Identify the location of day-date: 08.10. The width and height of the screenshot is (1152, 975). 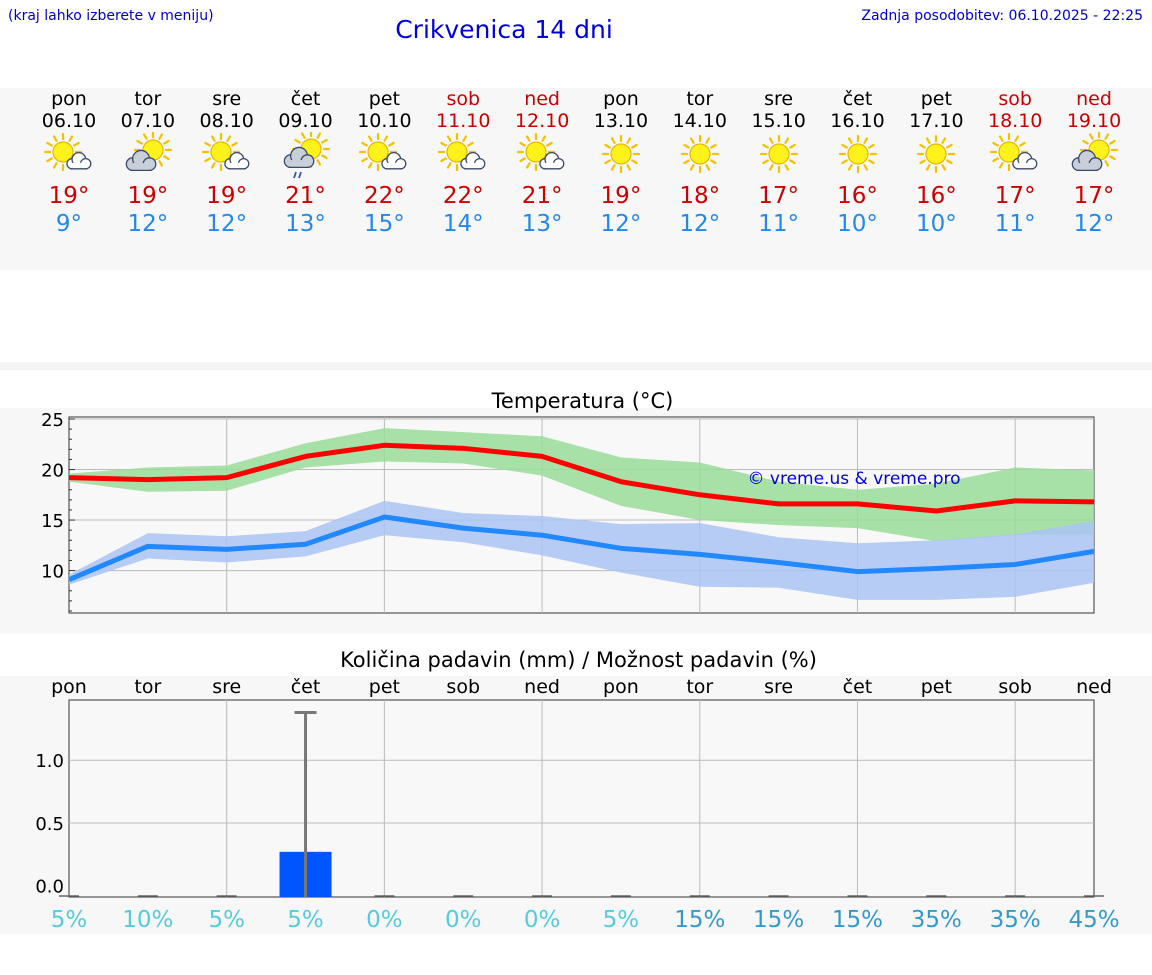
(226, 121).